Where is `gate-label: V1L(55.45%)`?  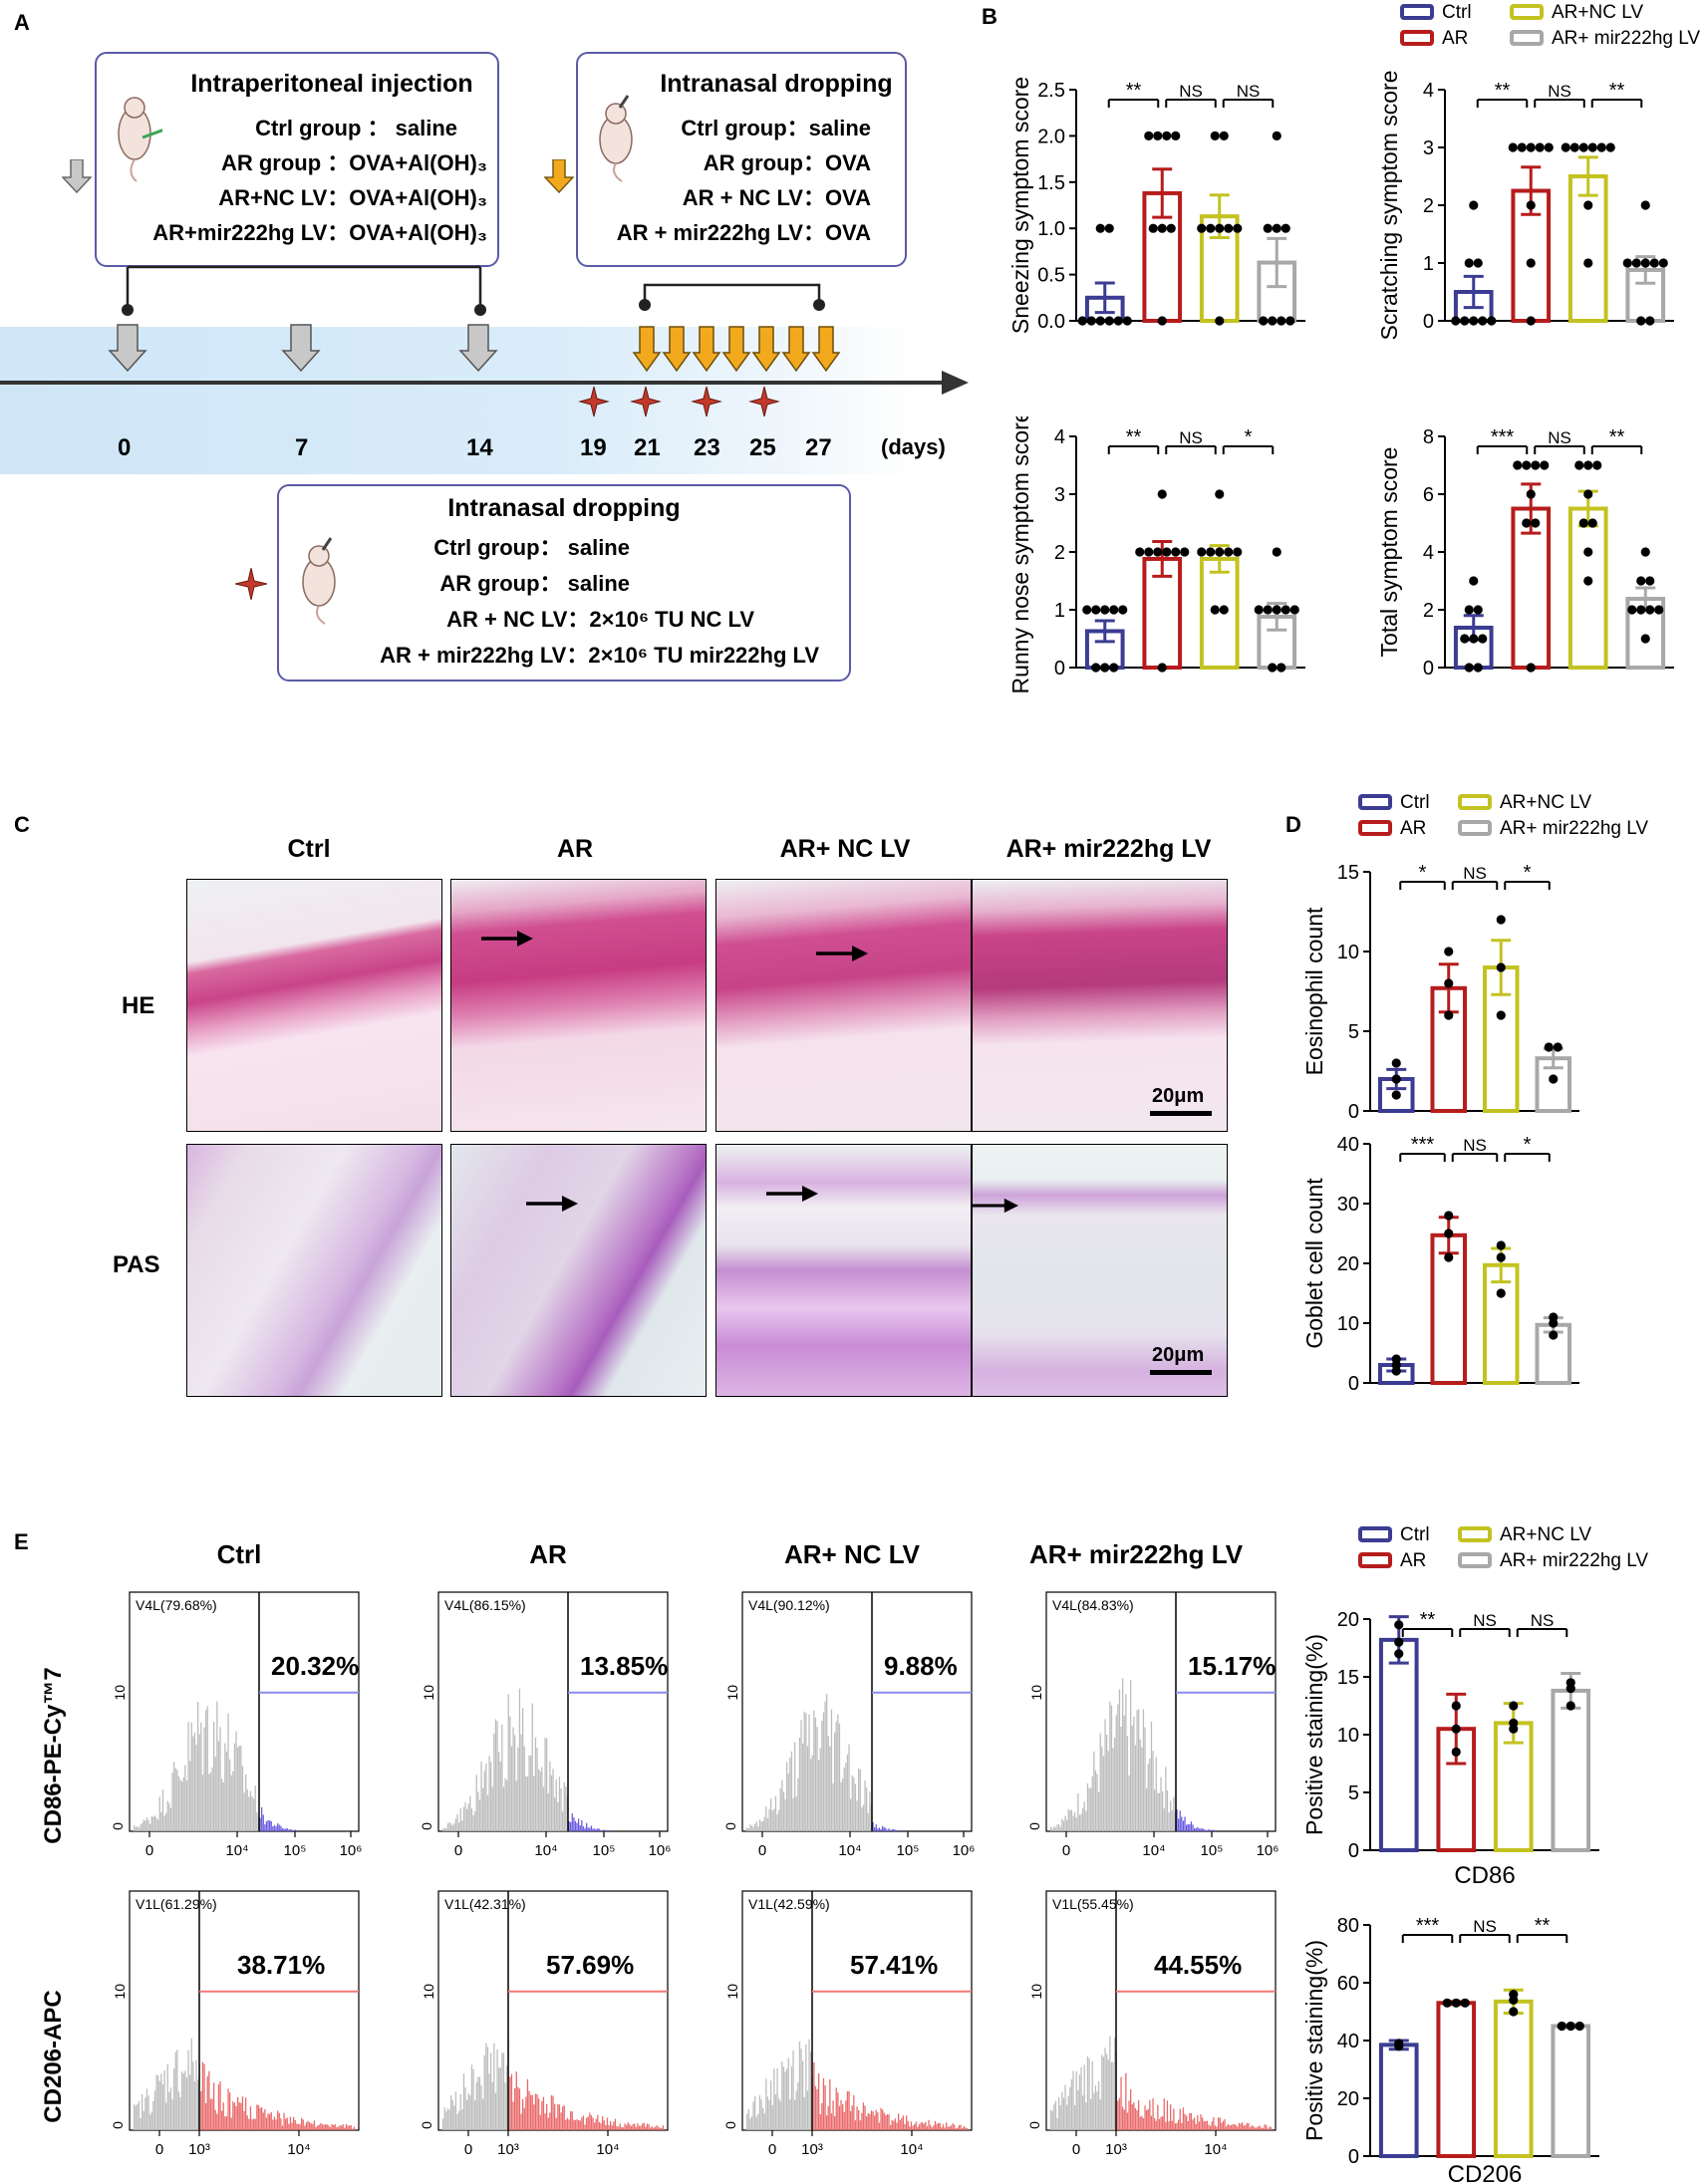 gate-label: V1L(55.45%) is located at coordinates (1093, 1904).